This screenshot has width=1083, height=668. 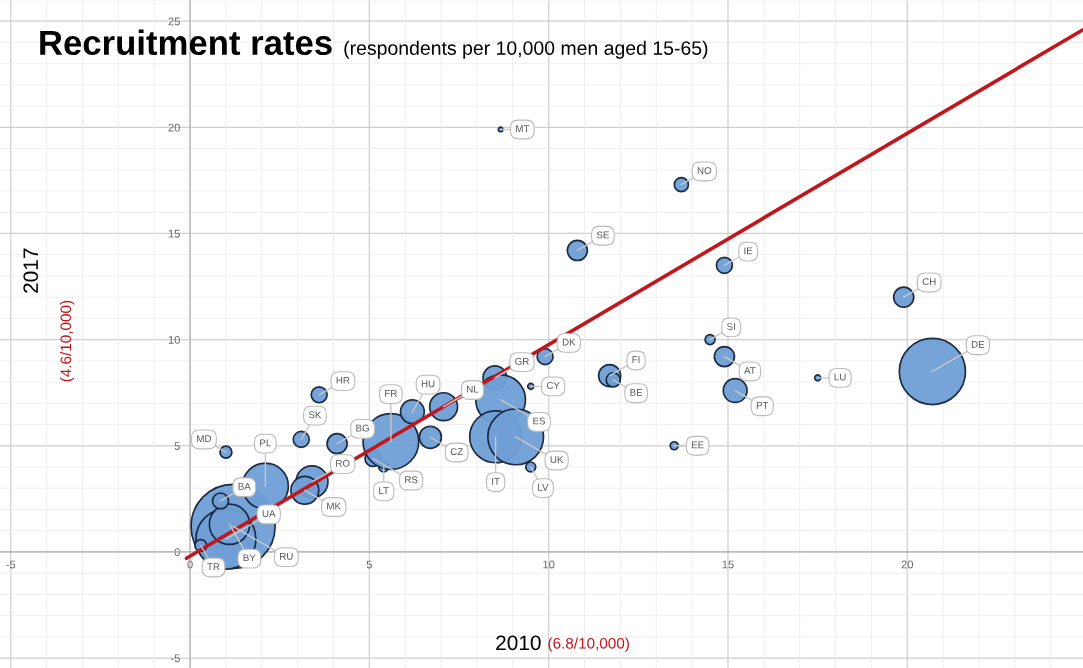 What do you see at coordinates (569, 342) in the screenshot?
I see `annotation: DK` at bounding box center [569, 342].